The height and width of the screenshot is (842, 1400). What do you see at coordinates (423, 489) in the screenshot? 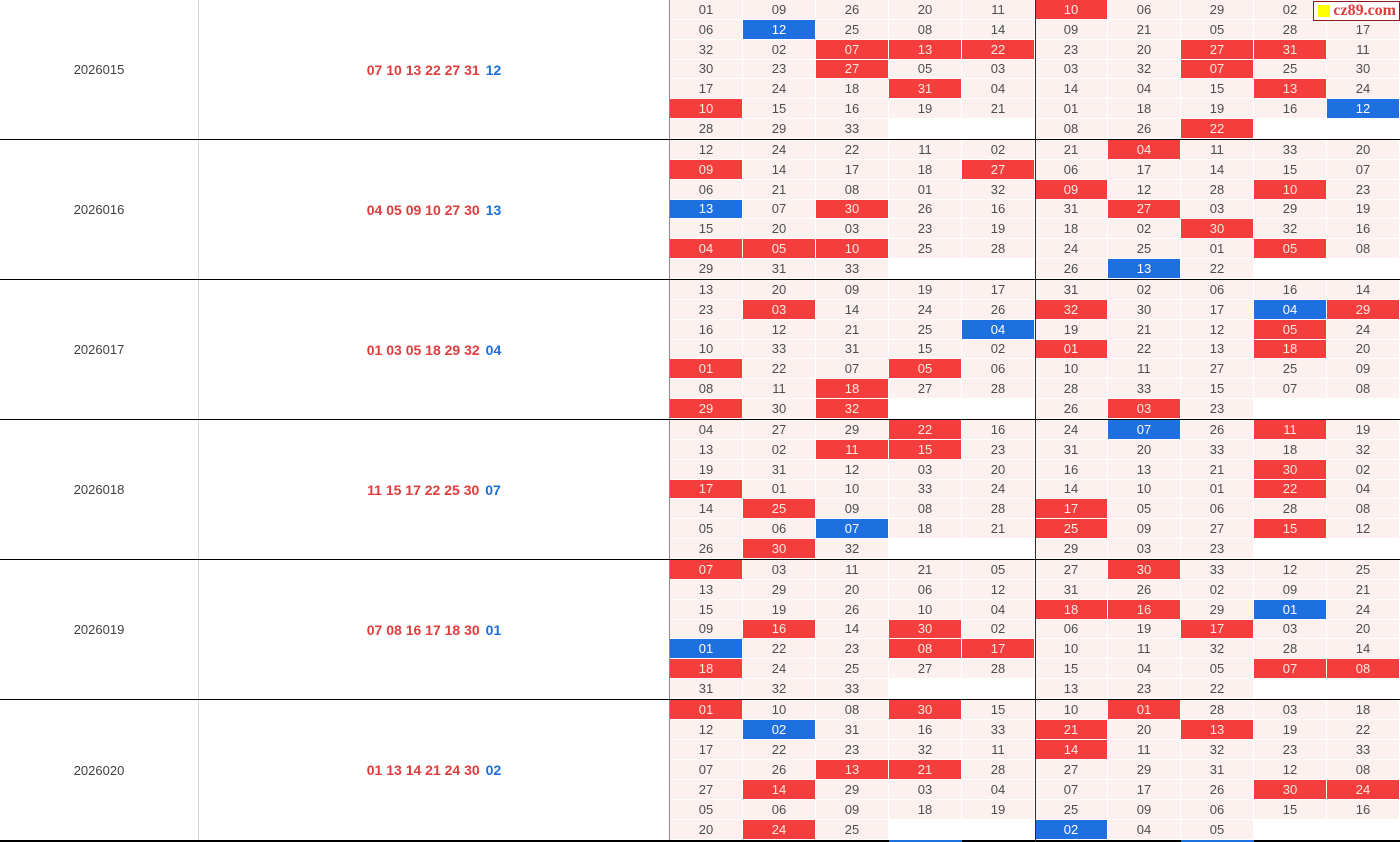
I see `winning-red-balls: 11 15 17 22 25 30` at bounding box center [423, 489].